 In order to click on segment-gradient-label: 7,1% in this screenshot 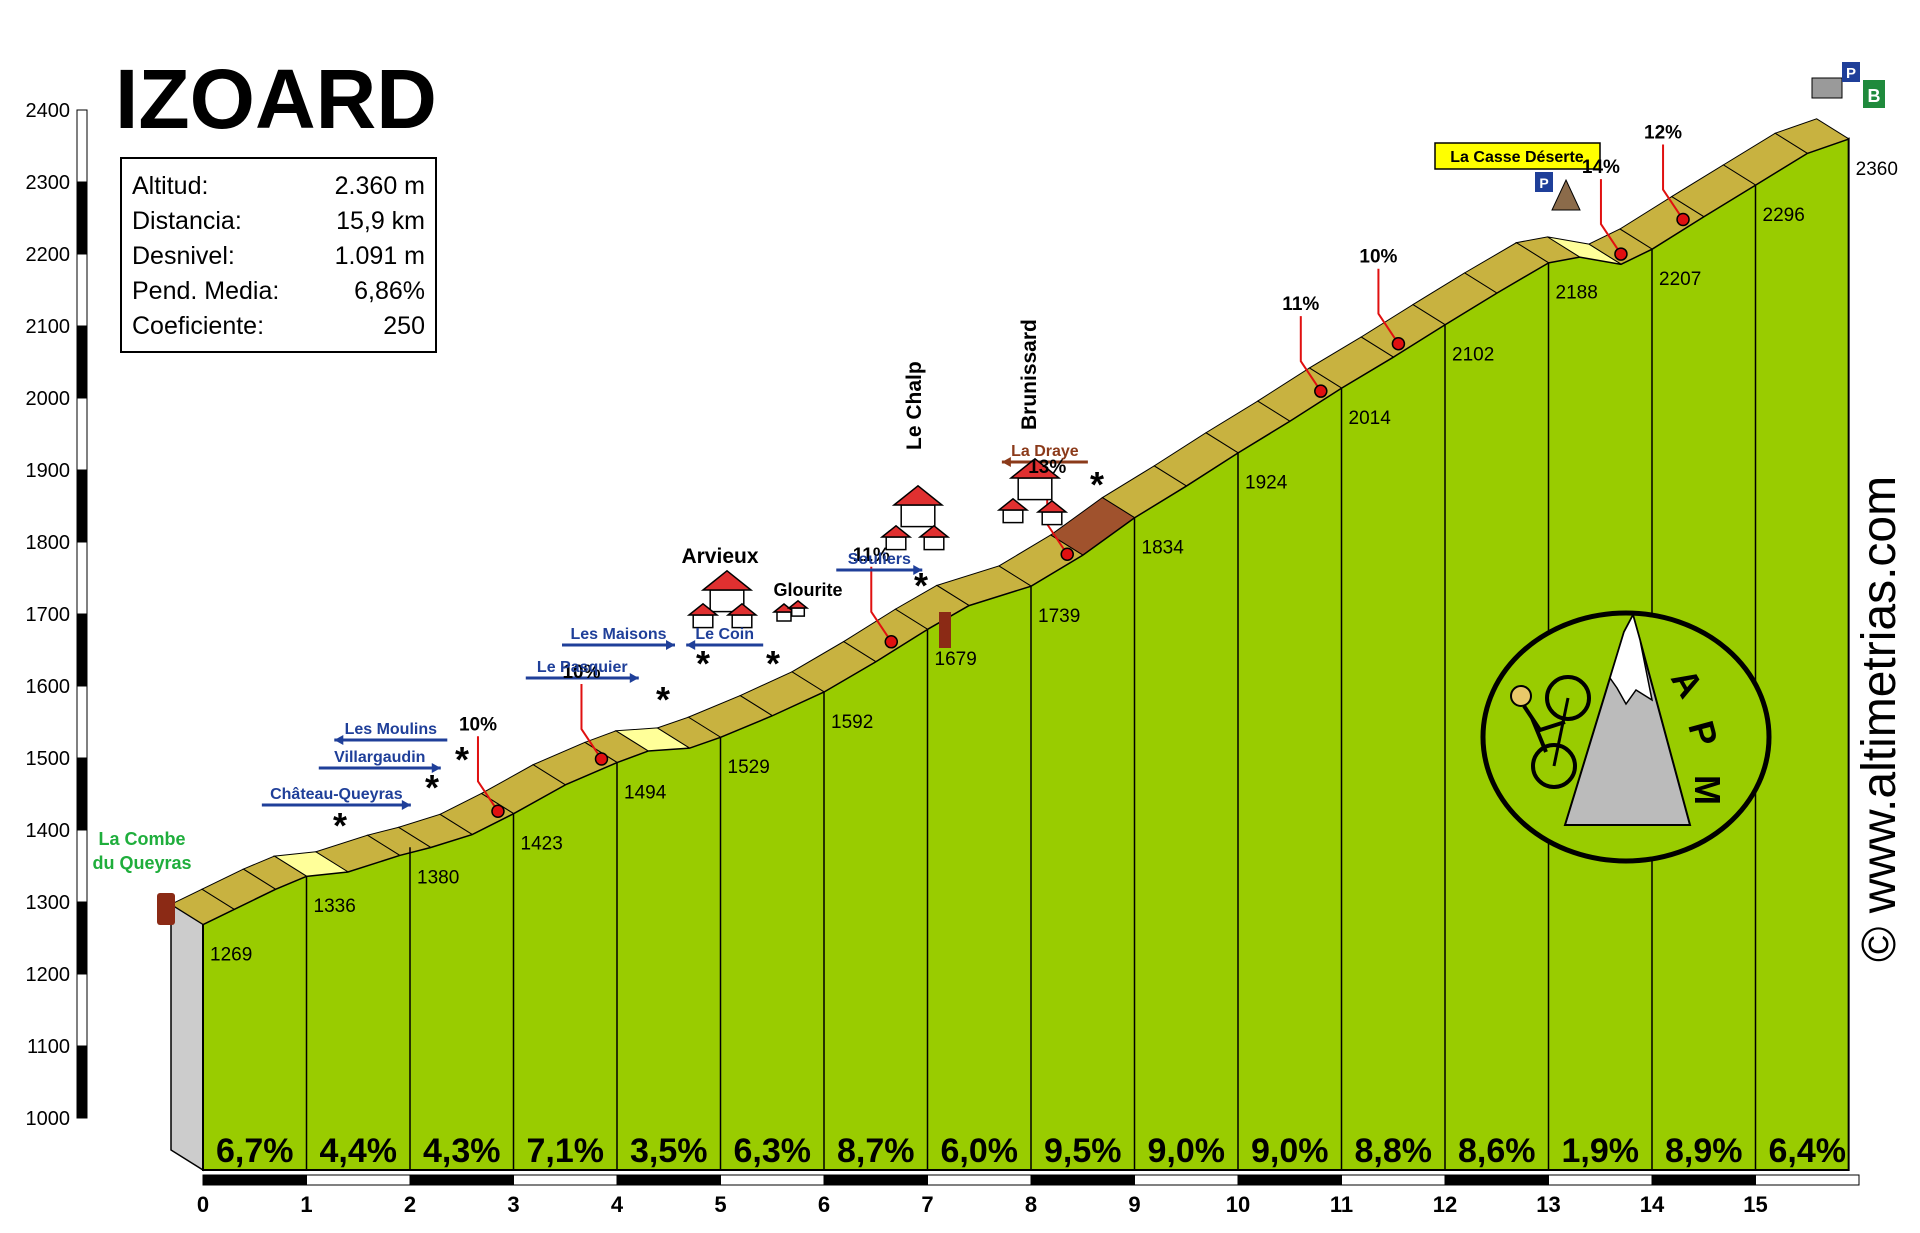, I will do `click(566, 1151)`.